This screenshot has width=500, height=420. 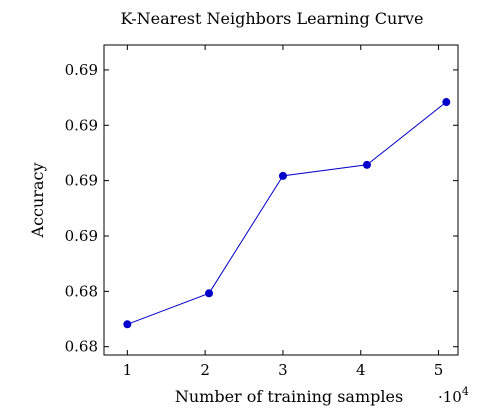 What do you see at coordinates (450, 397) in the screenshot?
I see `x-axis-multiplier-base: ·10` at bounding box center [450, 397].